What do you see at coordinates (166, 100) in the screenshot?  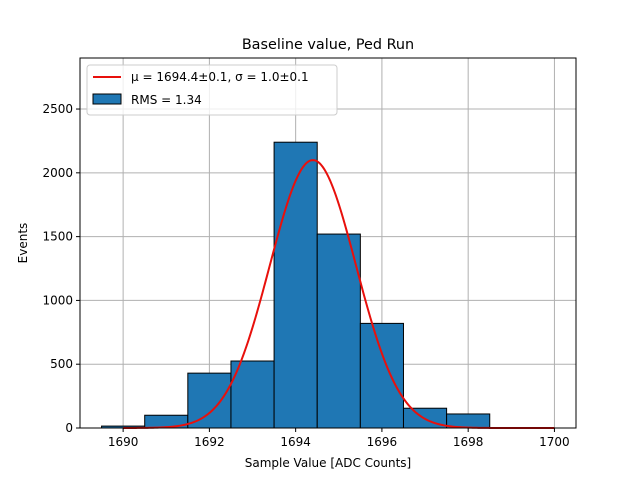 I see `legend-hist-label: RMS = 1.34` at bounding box center [166, 100].